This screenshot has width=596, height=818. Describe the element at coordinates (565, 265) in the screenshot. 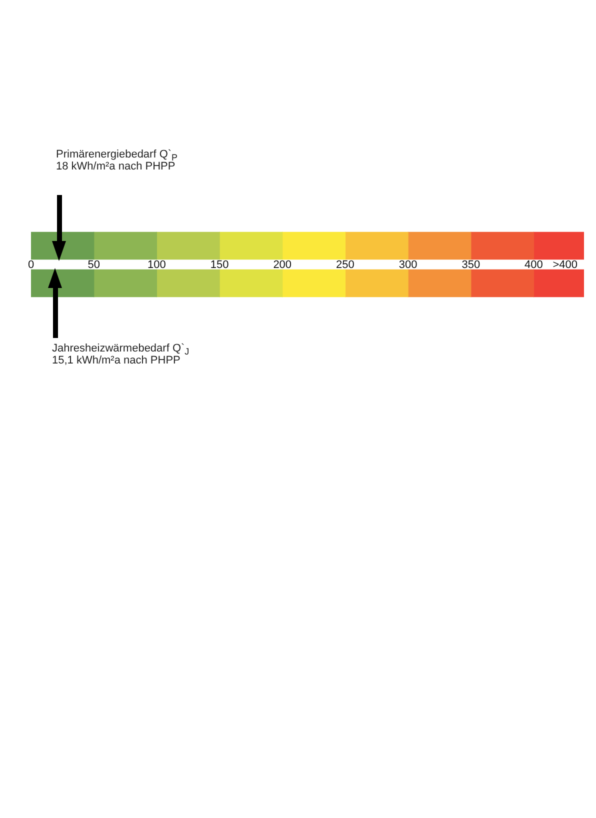

I see `x-tick-label: >400` at that location.